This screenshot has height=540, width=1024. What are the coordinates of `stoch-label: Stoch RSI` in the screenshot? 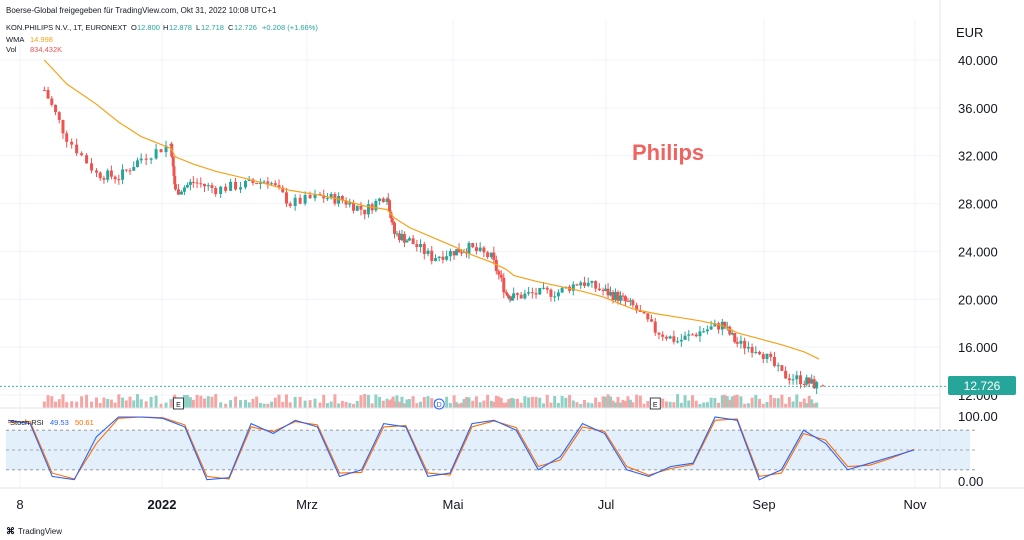 It's located at (27, 422).